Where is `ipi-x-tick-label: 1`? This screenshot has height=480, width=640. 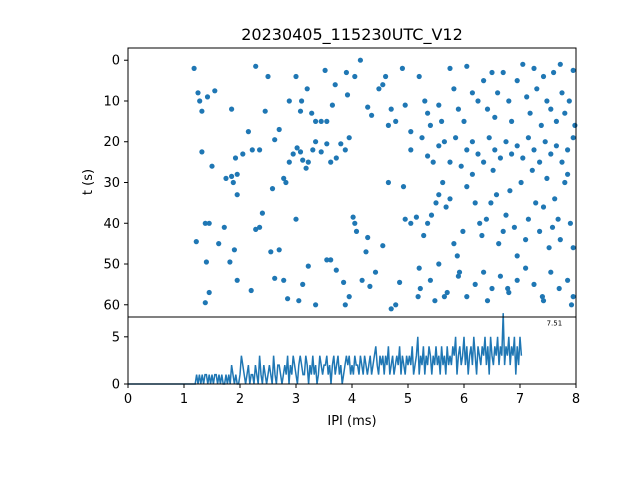
ipi-x-tick-label: 1 is located at coordinates (184, 399).